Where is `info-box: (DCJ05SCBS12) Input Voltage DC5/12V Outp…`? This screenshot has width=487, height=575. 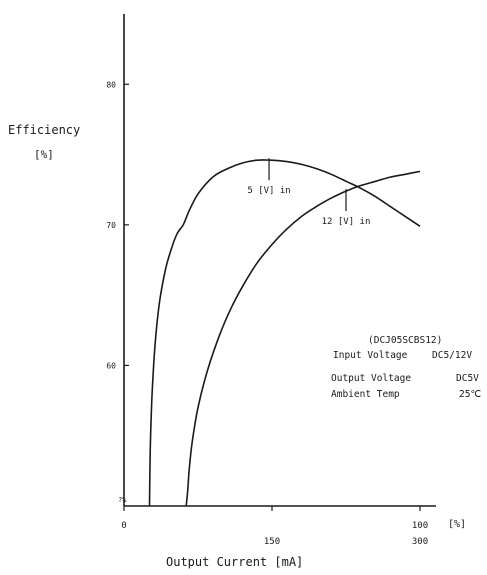 info-box: (DCJ05SCBS12) Input Voltage DC5/12V Outp… is located at coordinates (406, 367).